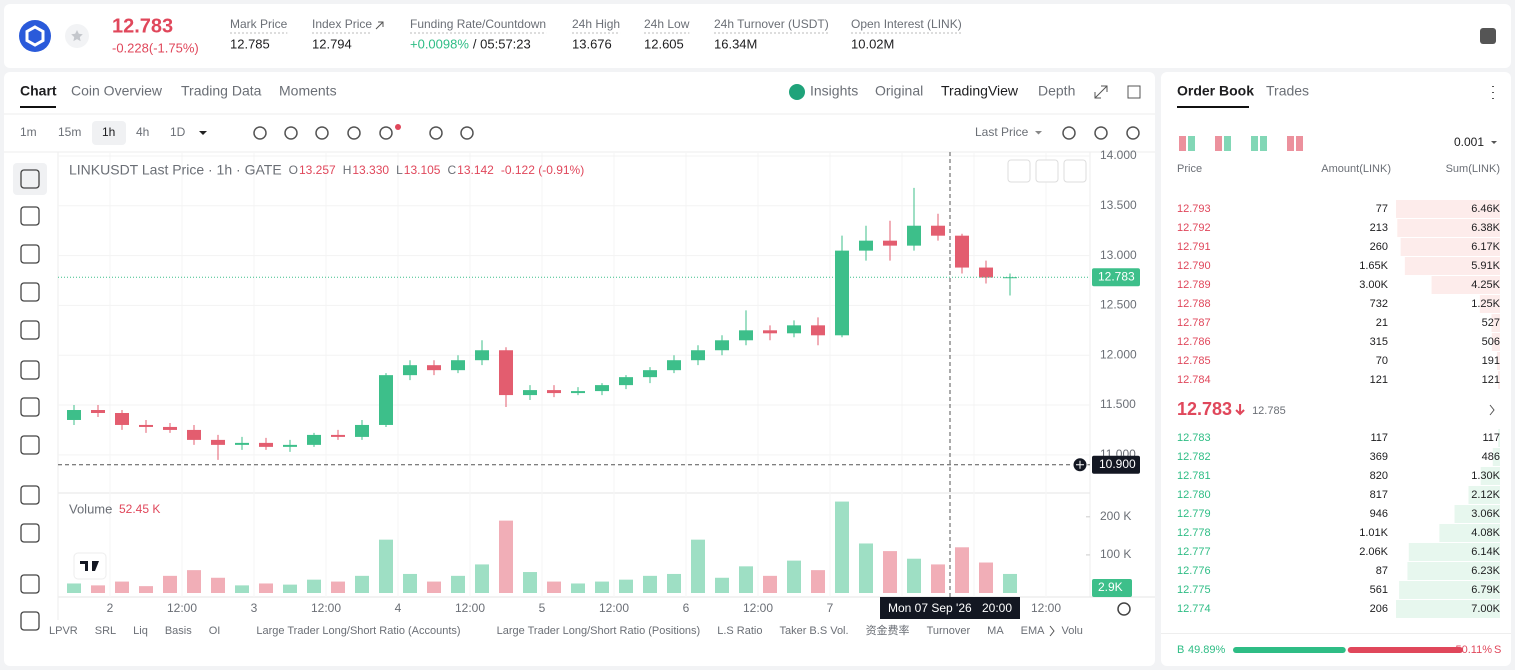 The width and height of the screenshot is (1515, 670). What do you see at coordinates (1124, 609) in the screenshot?
I see `settings-button` at bounding box center [1124, 609].